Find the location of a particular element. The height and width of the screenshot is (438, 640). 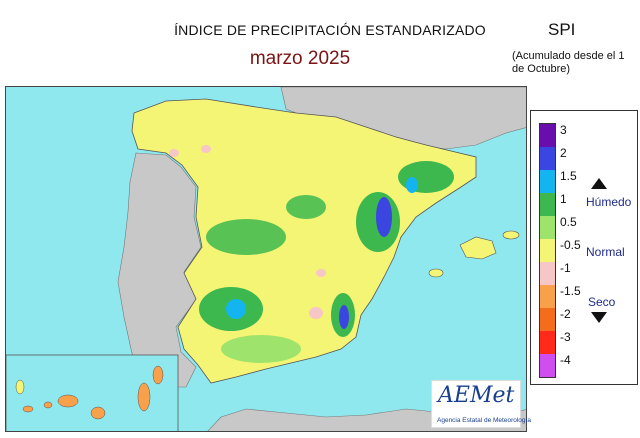

canary-gran-canaria is located at coordinates (98, 413).